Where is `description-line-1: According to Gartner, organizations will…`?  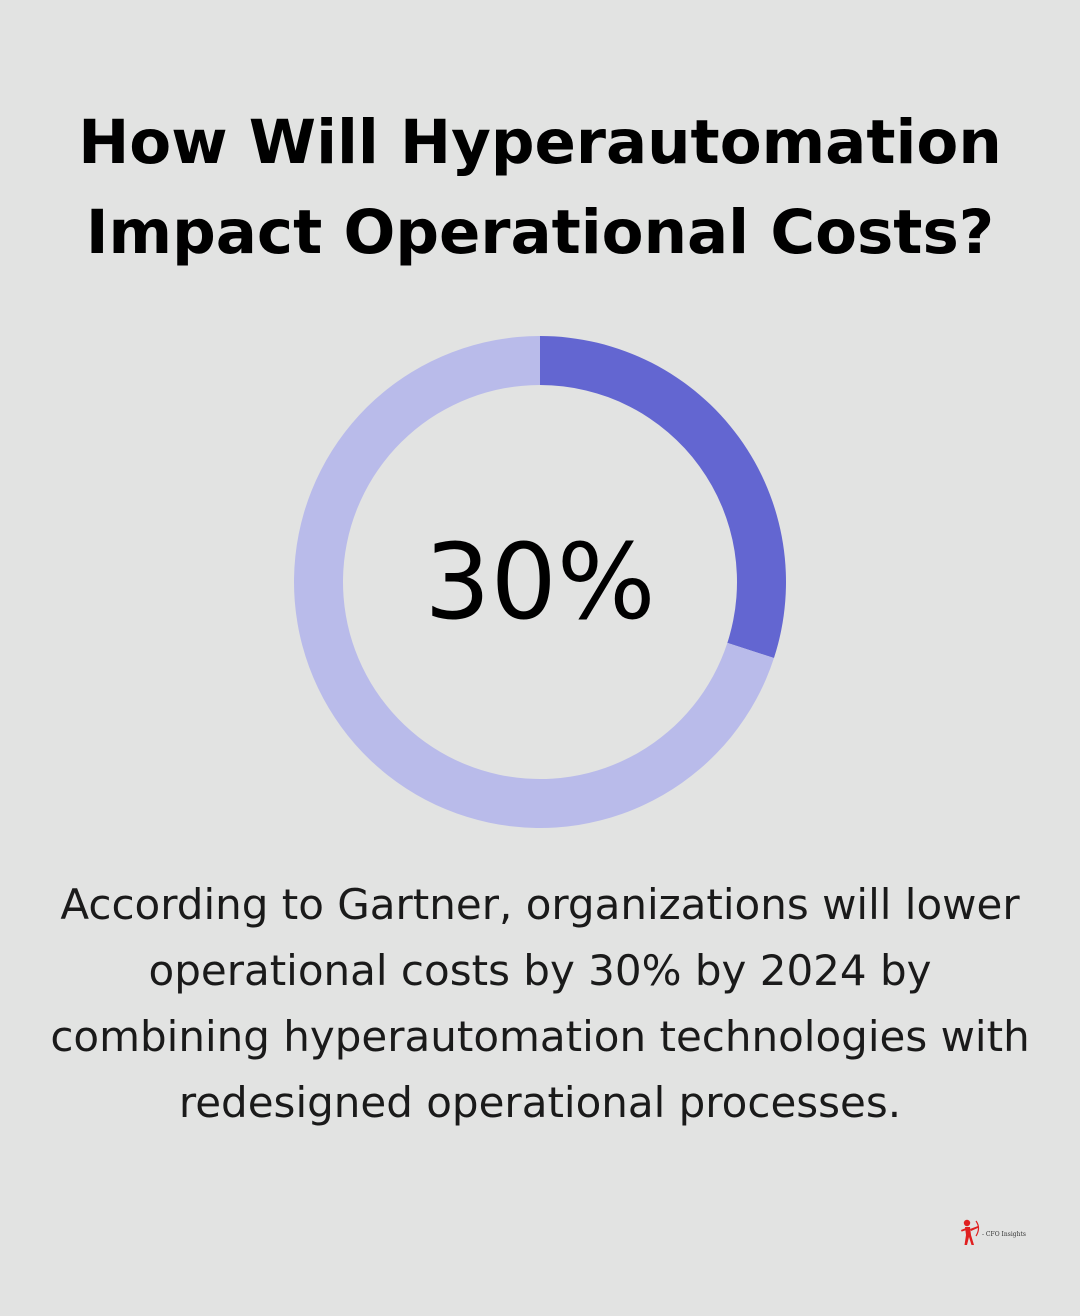 description-line-1: According to Gartner, organizations will… is located at coordinates (540, 904).